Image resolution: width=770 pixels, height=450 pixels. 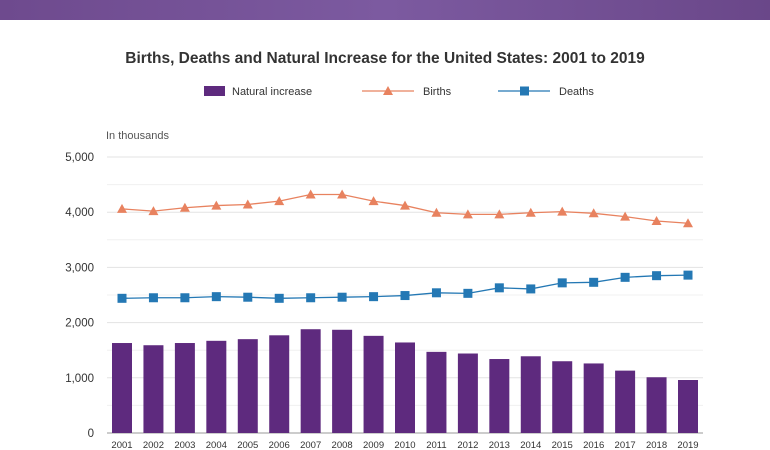 What do you see at coordinates (216, 445) in the screenshot?
I see `x-tick-label: 2004` at bounding box center [216, 445].